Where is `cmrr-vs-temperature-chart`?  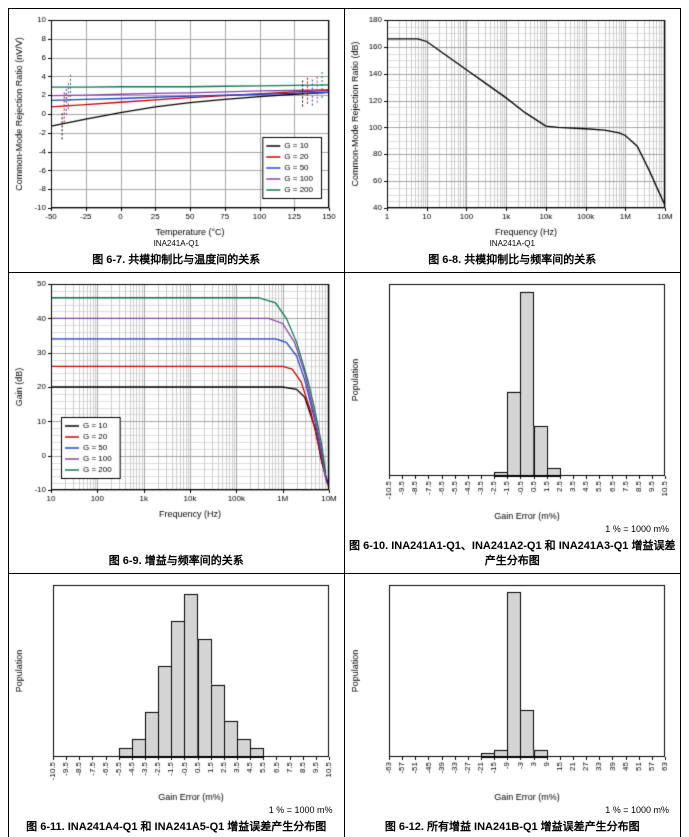
cmrr-vs-temperature-chart is located at coordinates (176, 125).